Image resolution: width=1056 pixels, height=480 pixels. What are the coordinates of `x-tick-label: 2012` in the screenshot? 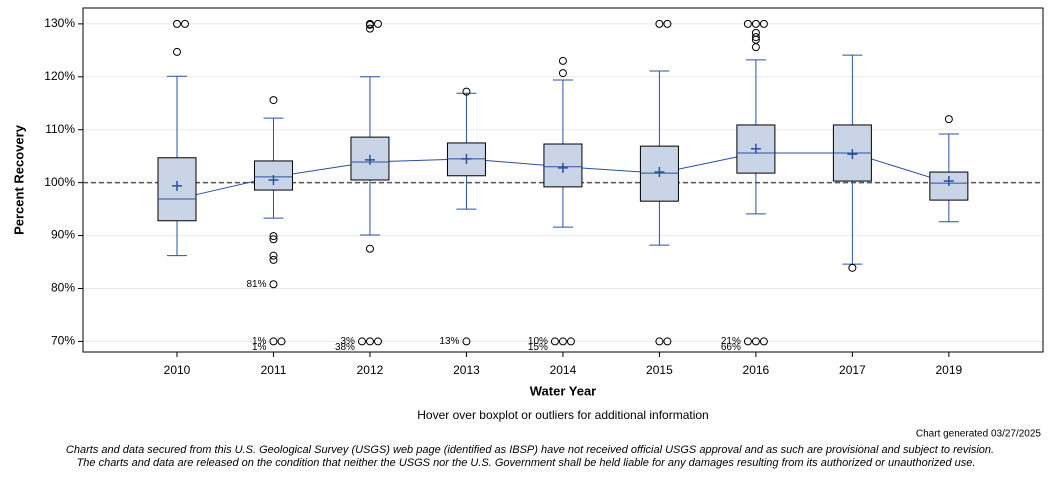 It's located at (370, 370).